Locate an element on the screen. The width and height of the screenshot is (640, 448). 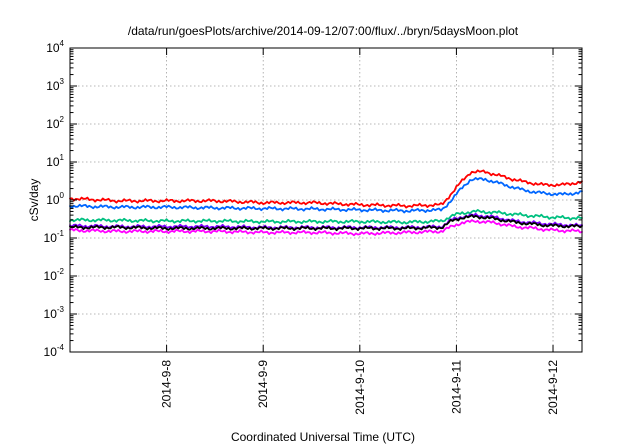
x-tick-label: 2014-9-12 is located at coordinates (553, 387).